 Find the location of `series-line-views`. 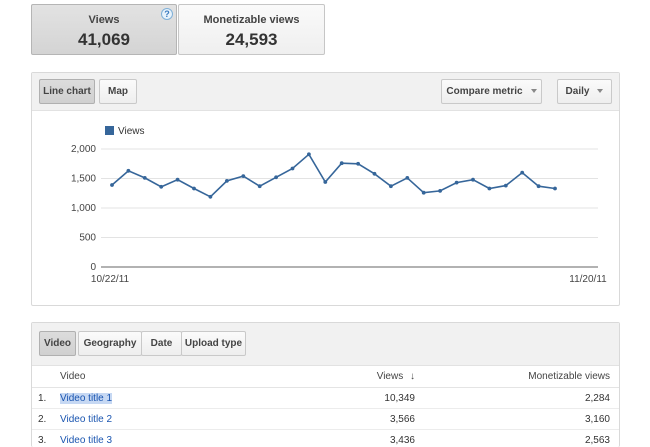

series-line-views is located at coordinates (333, 175).